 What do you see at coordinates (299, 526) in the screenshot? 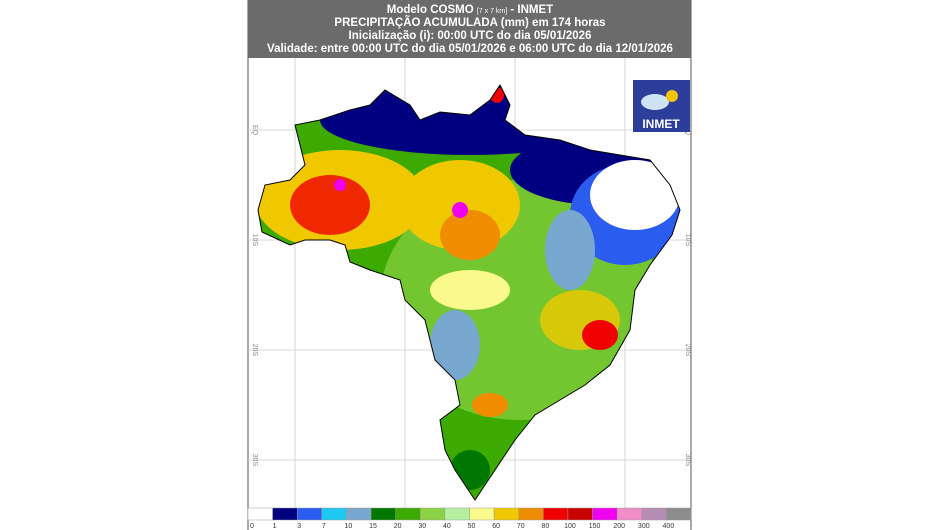
I see `legend-label: 3` at bounding box center [299, 526].